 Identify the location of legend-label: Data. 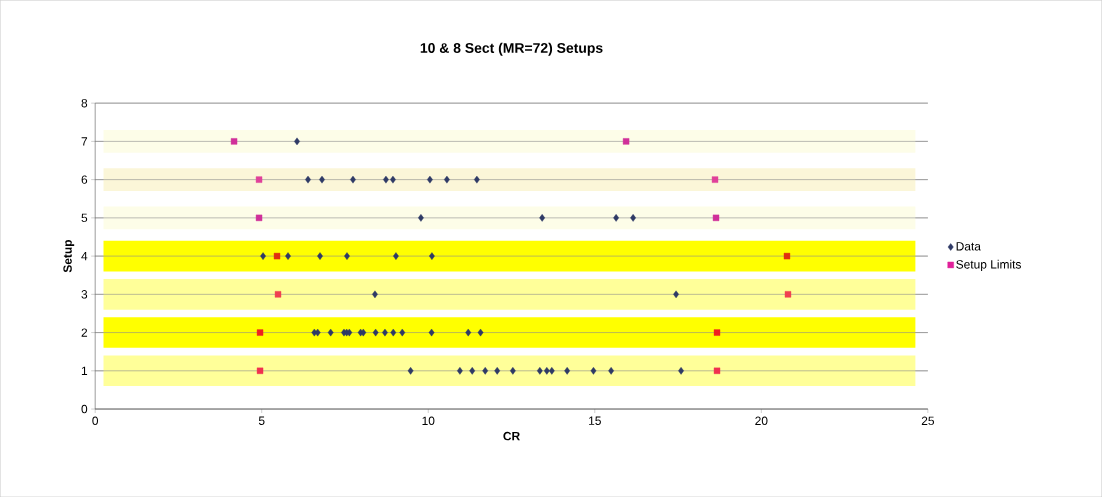
(968, 246).